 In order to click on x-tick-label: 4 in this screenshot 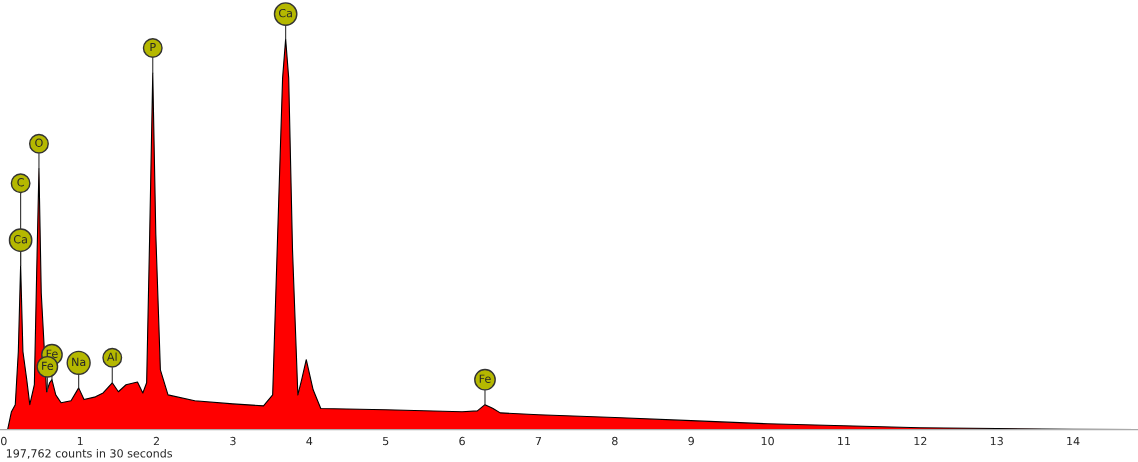, I will do `click(309, 441)`.